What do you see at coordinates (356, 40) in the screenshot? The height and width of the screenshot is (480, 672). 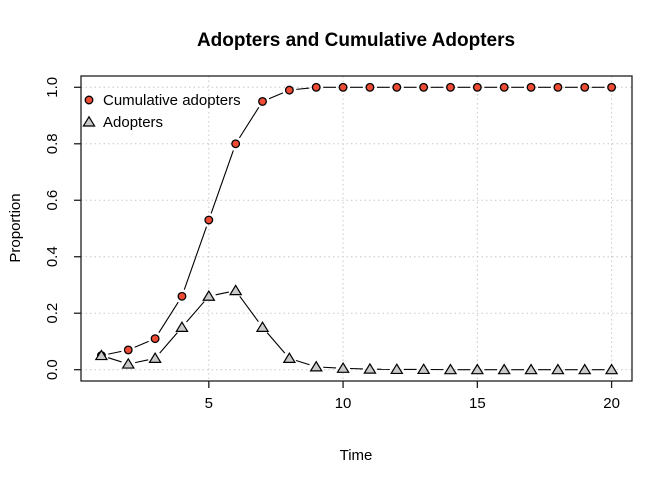 I see `chart-title: Adopters and Cumulative Adopters` at bounding box center [356, 40].